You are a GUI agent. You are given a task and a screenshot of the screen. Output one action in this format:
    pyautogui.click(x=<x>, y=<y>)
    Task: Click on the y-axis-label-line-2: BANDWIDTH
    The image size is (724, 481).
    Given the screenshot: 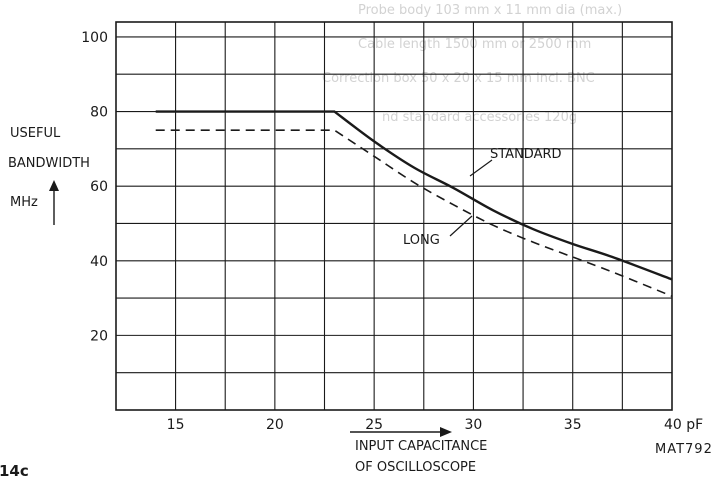 What is the action you would take?
    pyautogui.click(x=49, y=163)
    